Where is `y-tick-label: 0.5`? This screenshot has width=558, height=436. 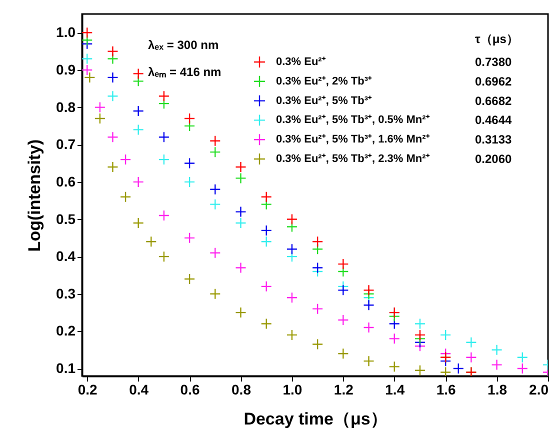 y-tick-label: 0.5 is located at coordinates (66, 218).